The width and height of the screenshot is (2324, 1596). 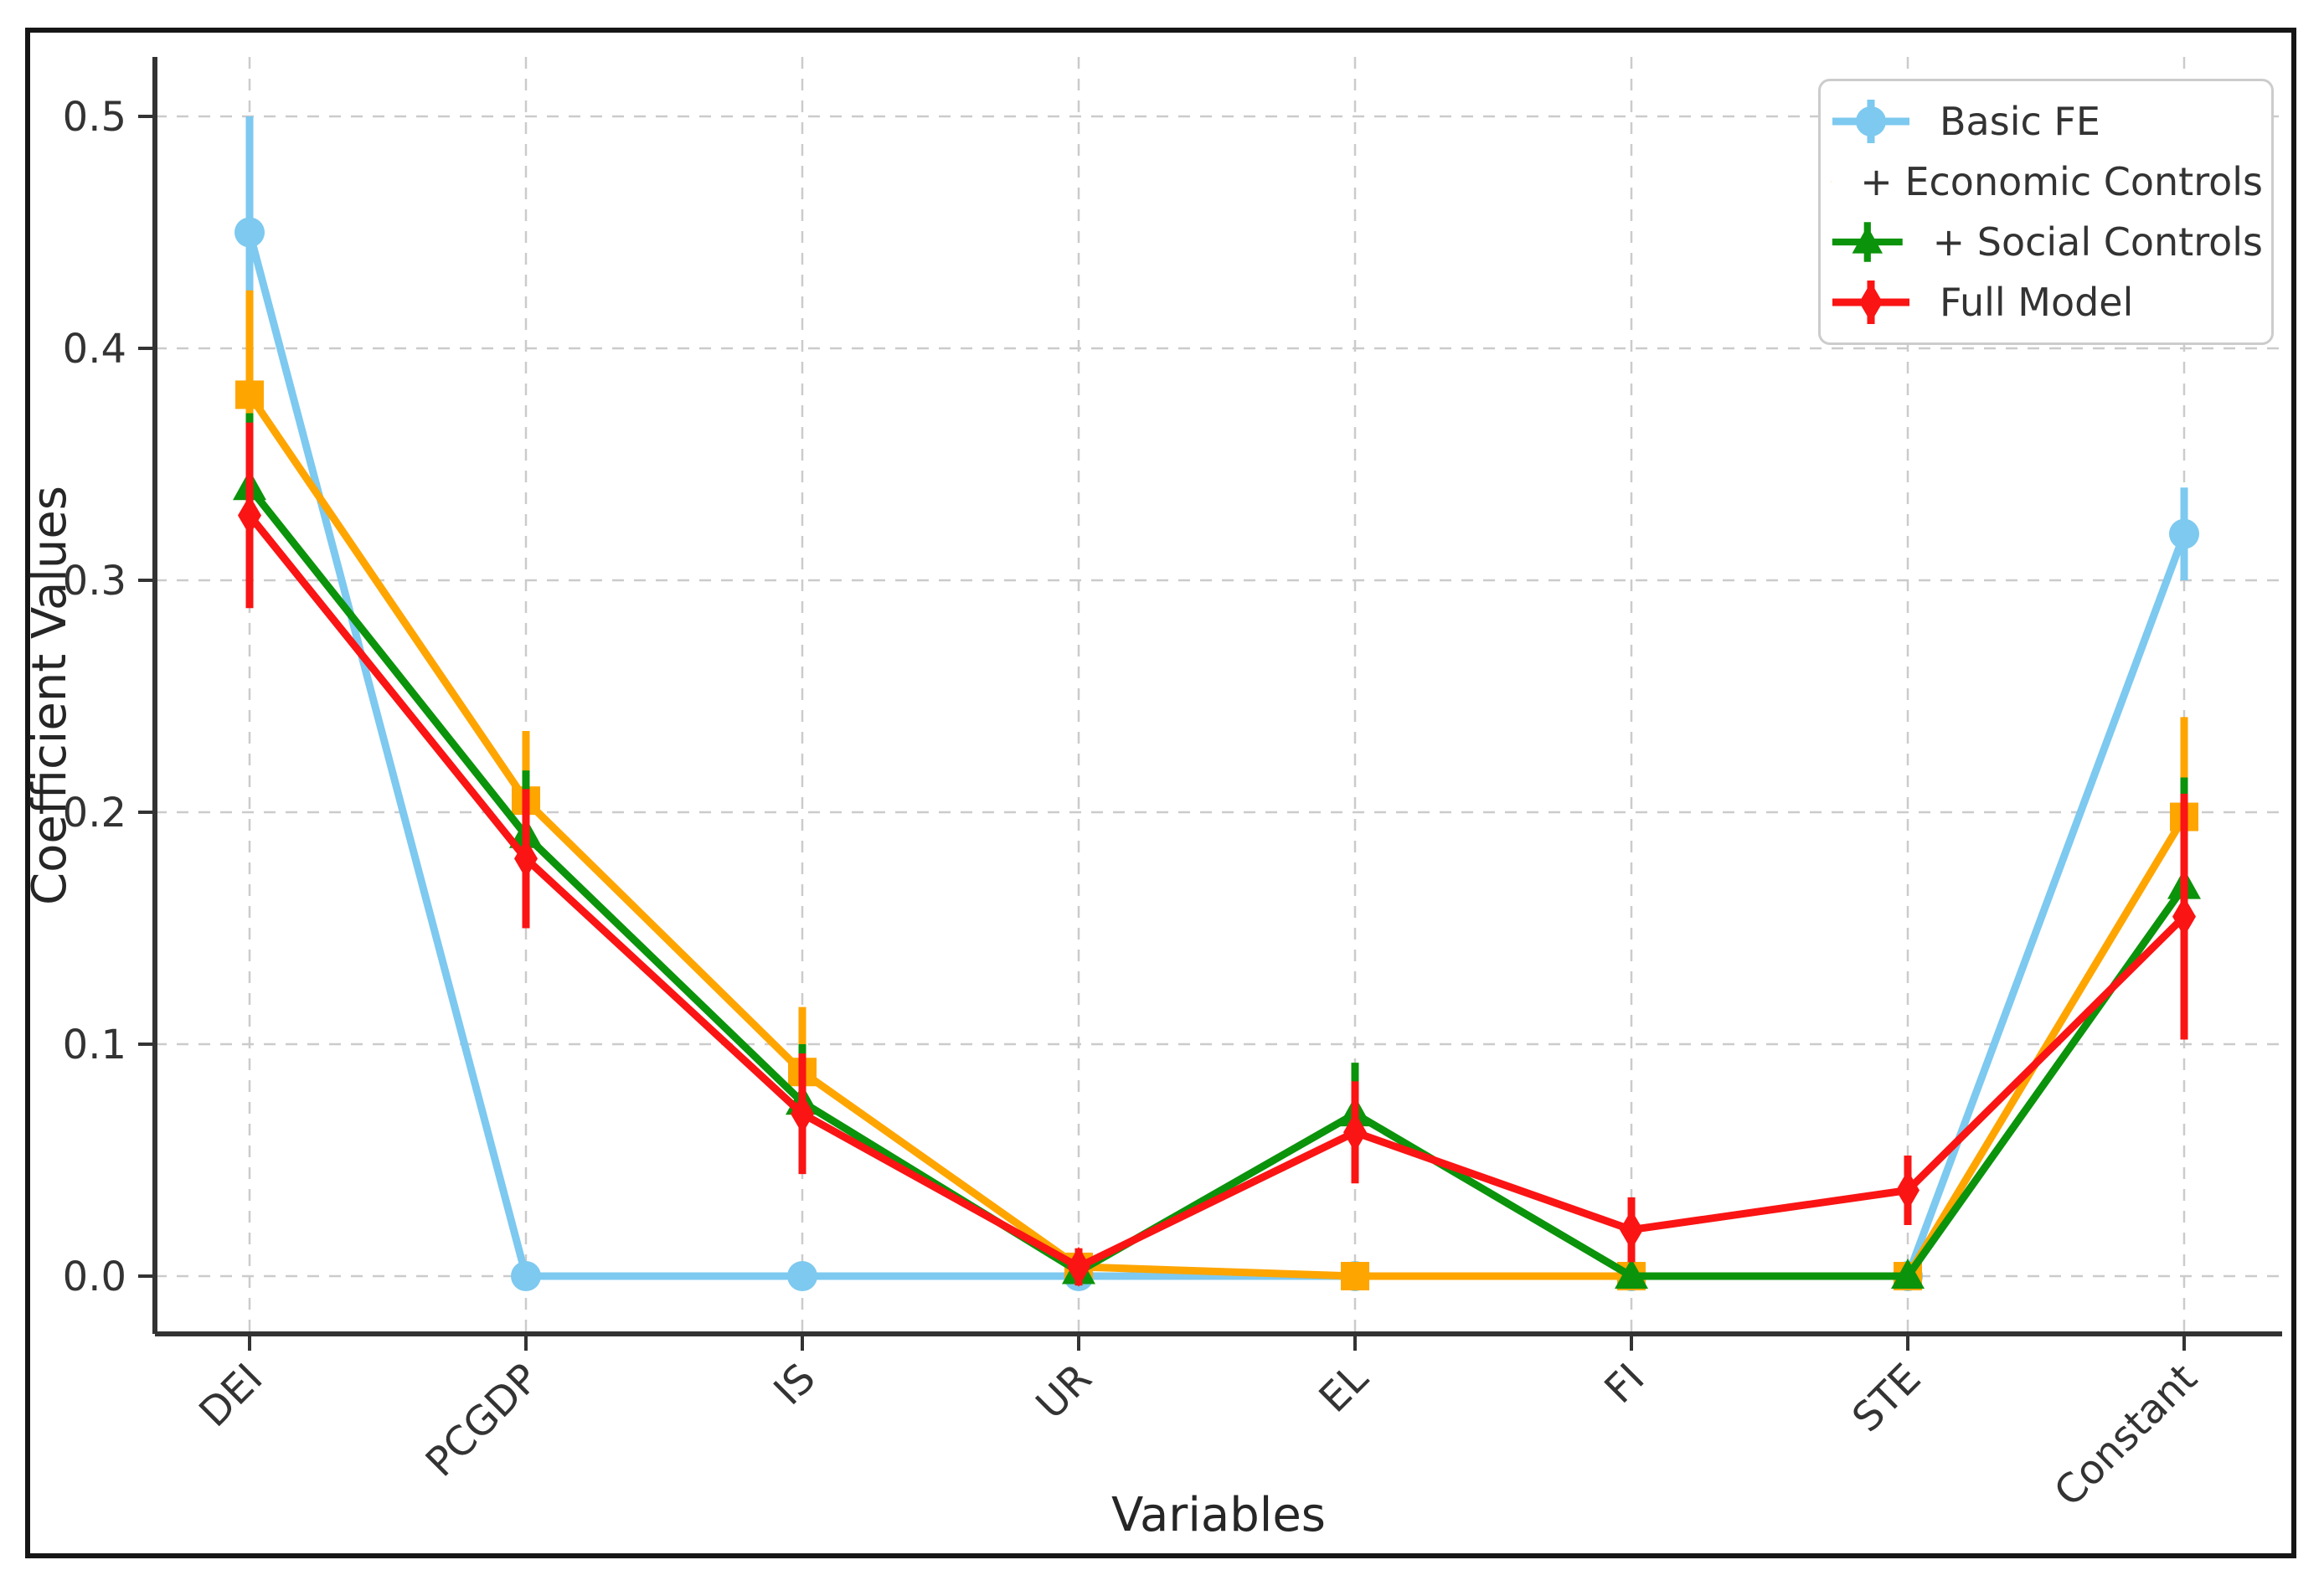 I want to click on legend-marker-circle-icon, so click(x=1870, y=121).